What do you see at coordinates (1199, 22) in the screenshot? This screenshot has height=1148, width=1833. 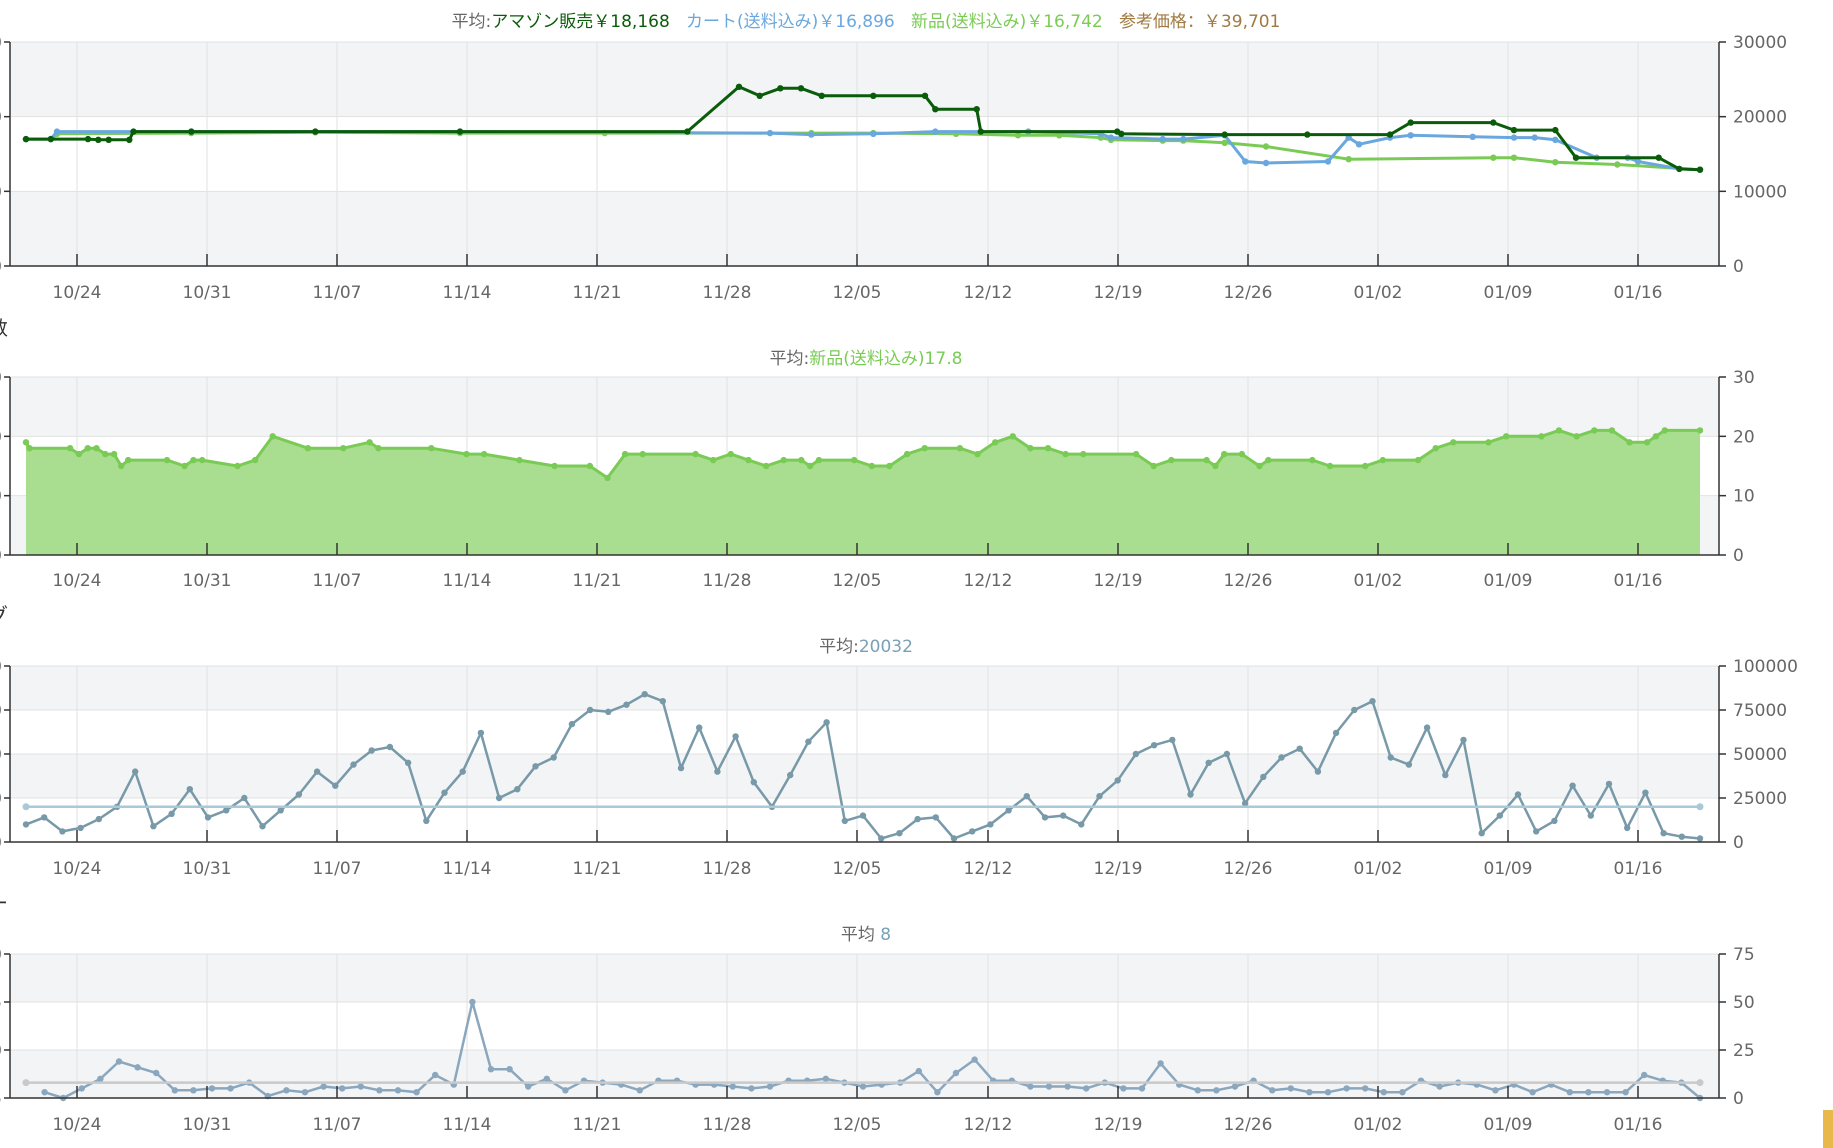 I see `legend-item: 参考価格：￥39,701` at bounding box center [1199, 22].